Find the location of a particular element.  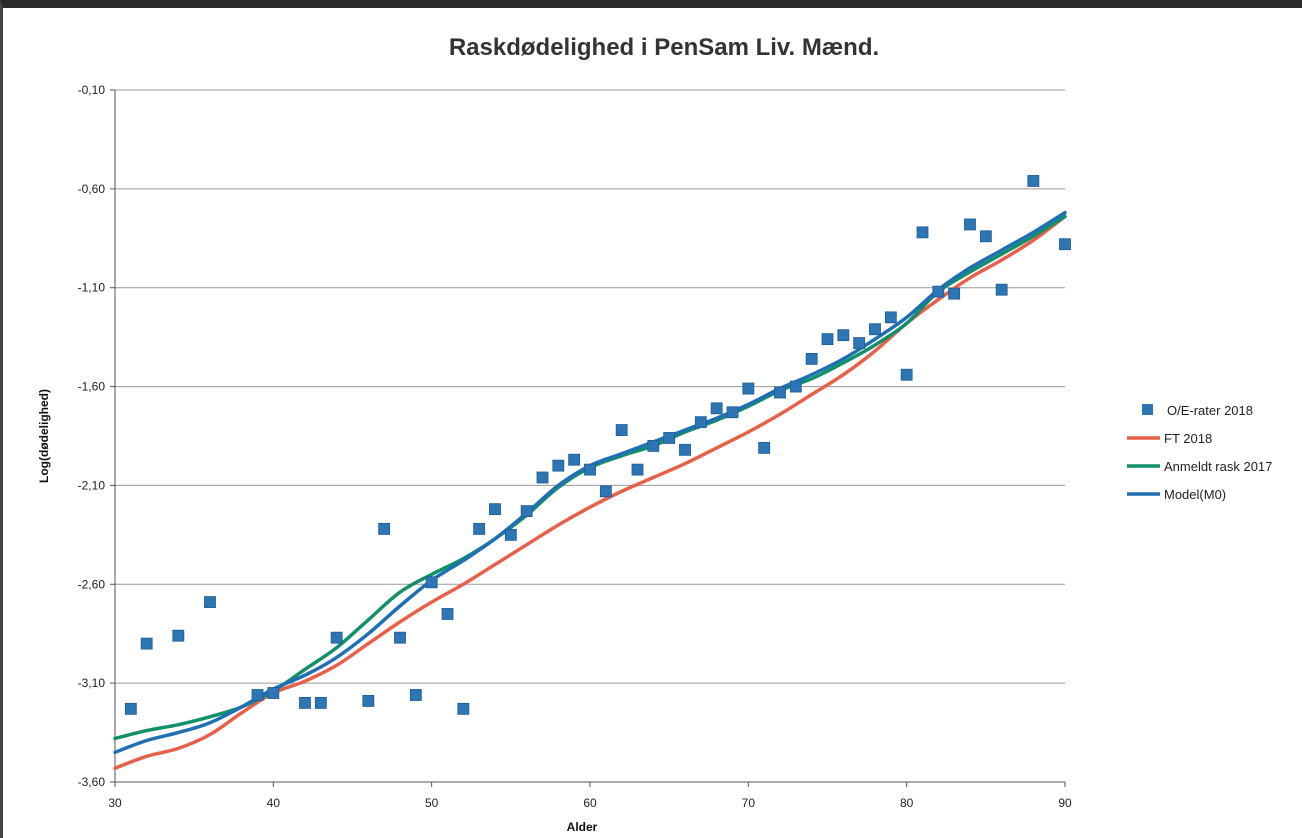

x-tick-label: 40 is located at coordinates (274, 803).